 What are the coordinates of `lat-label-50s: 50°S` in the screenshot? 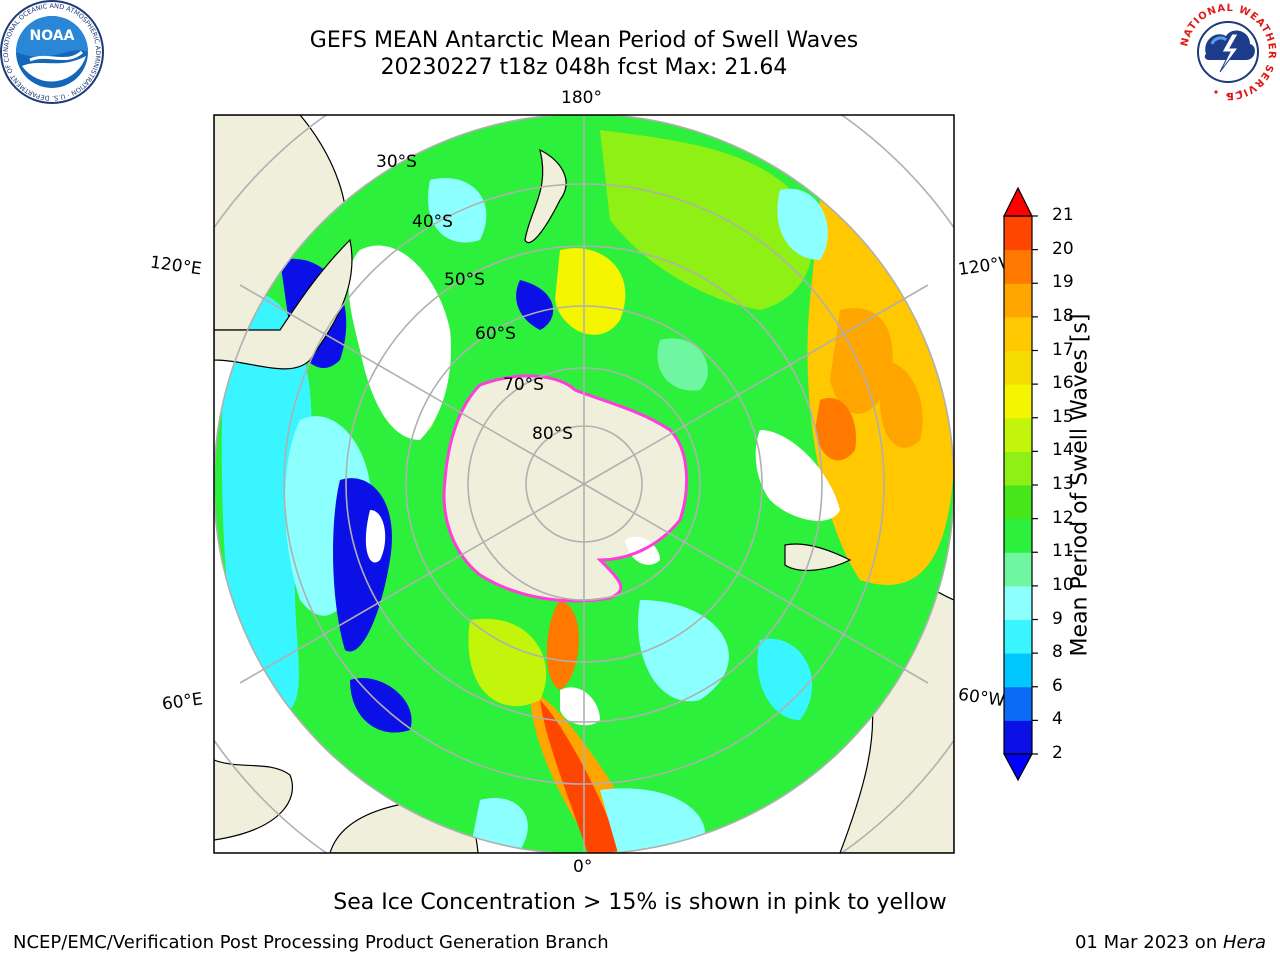 It's located at (464, 280).